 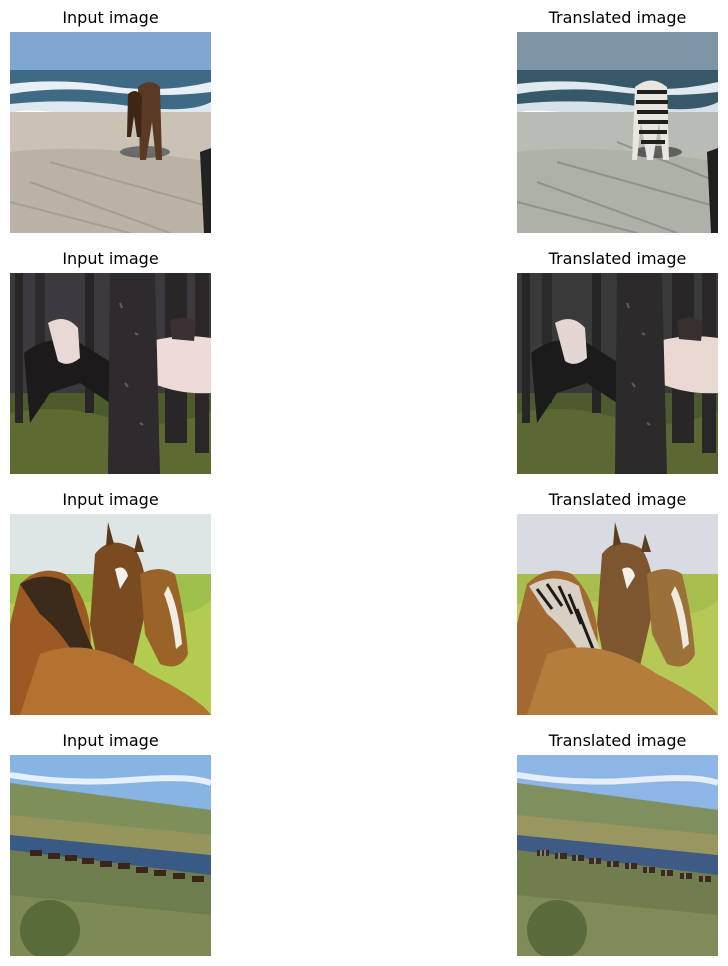 I want to click on input-image-title-1: Input image, so click(x=110, y=17).